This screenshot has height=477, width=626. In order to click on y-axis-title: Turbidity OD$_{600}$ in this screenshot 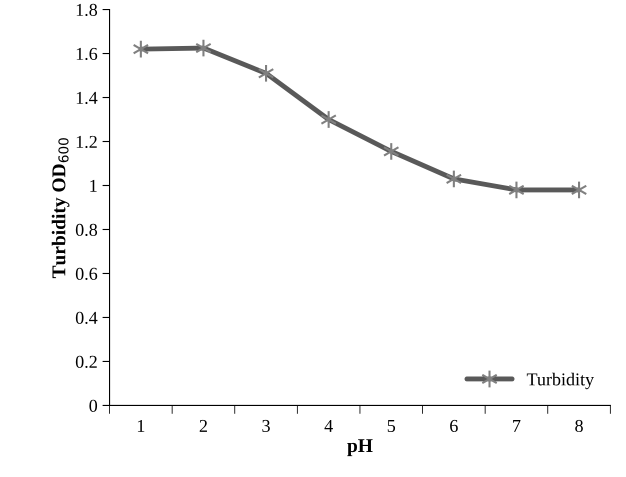, I will do `click(61, 208)`.